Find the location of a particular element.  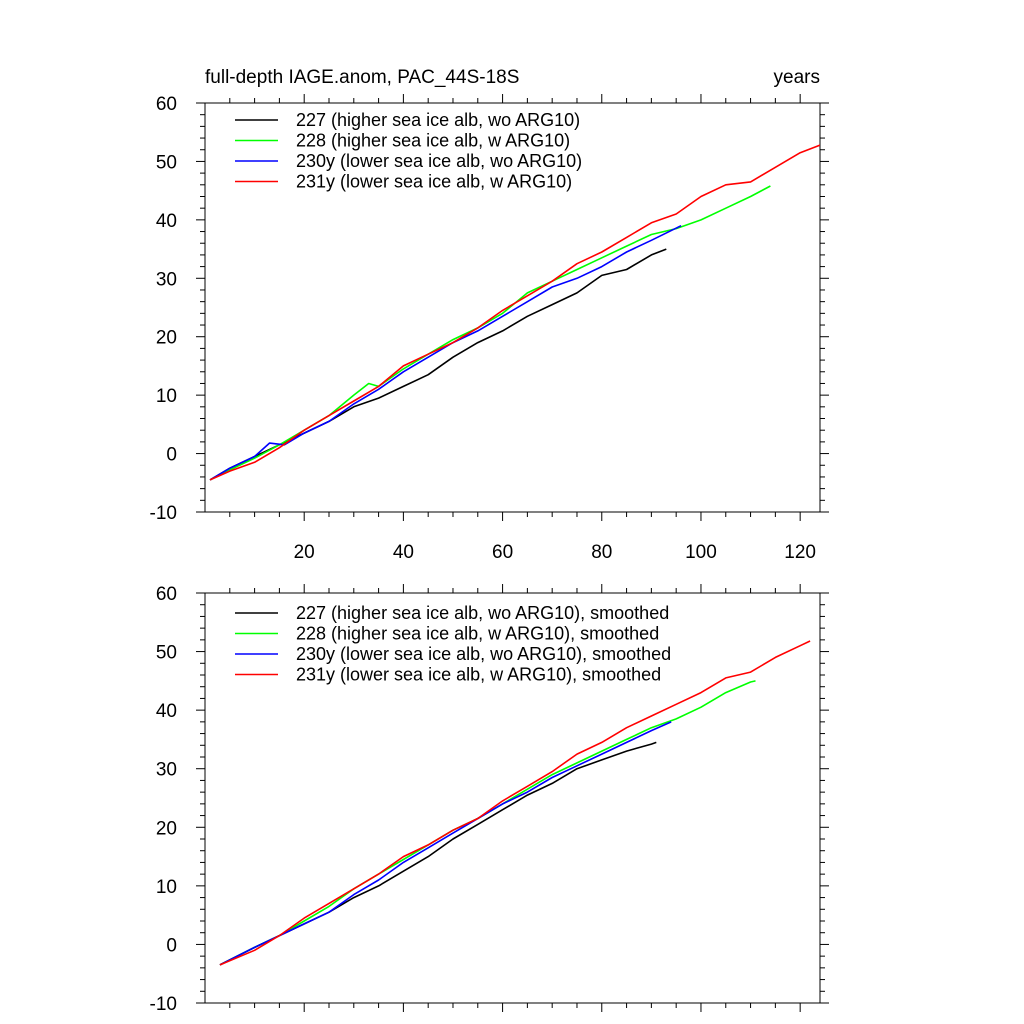

legend-label: 228 (higher sea ice alb, w ARG10) is located at coordinates (433, 141).